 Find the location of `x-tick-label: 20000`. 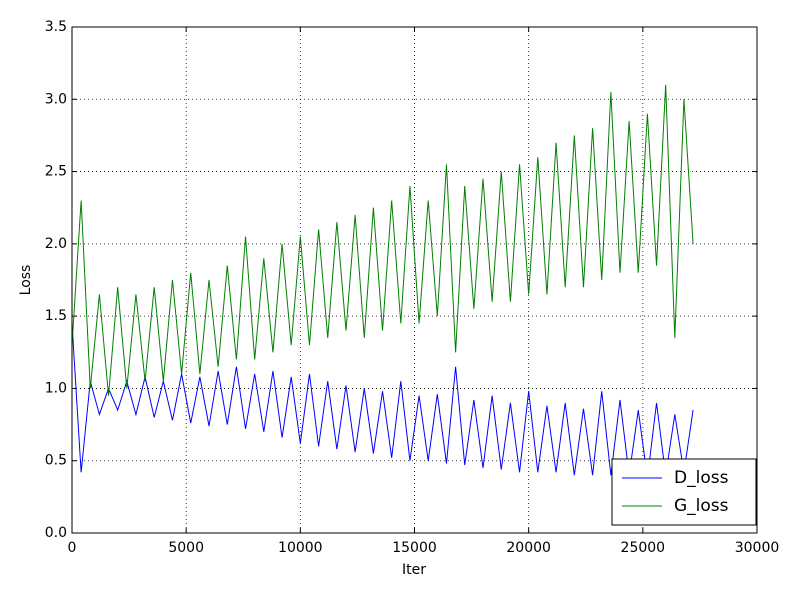

x-tick-label: 20000 is located at coordinates (528, 548).